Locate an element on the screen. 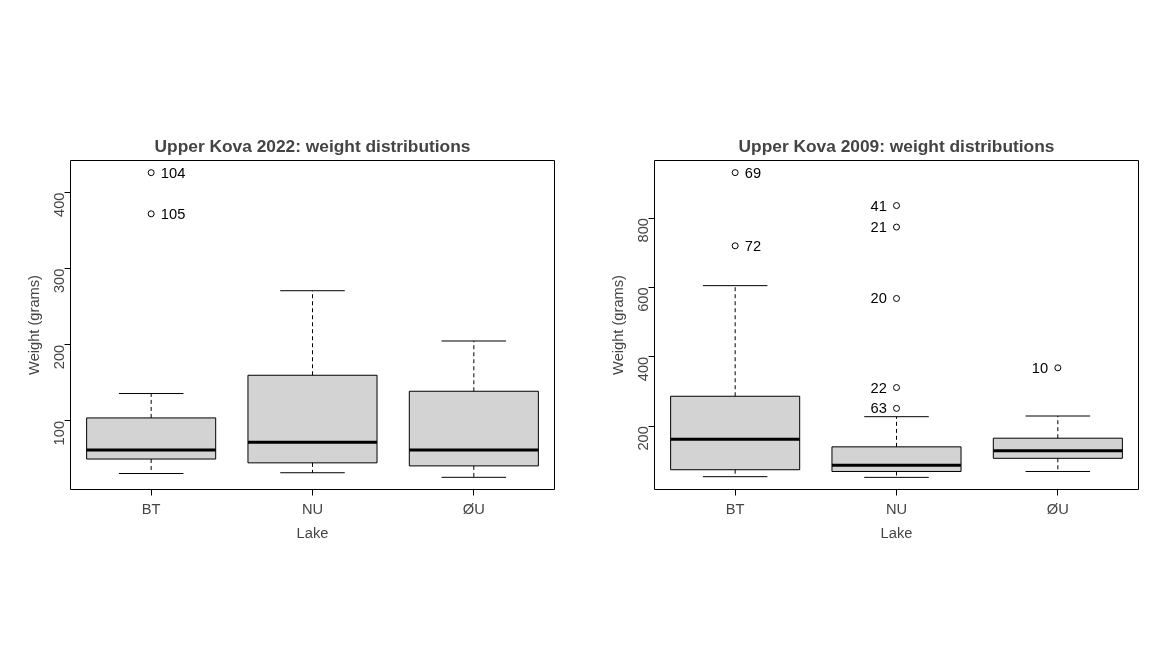  annotation: 72 is located at coordinates (753, 245).